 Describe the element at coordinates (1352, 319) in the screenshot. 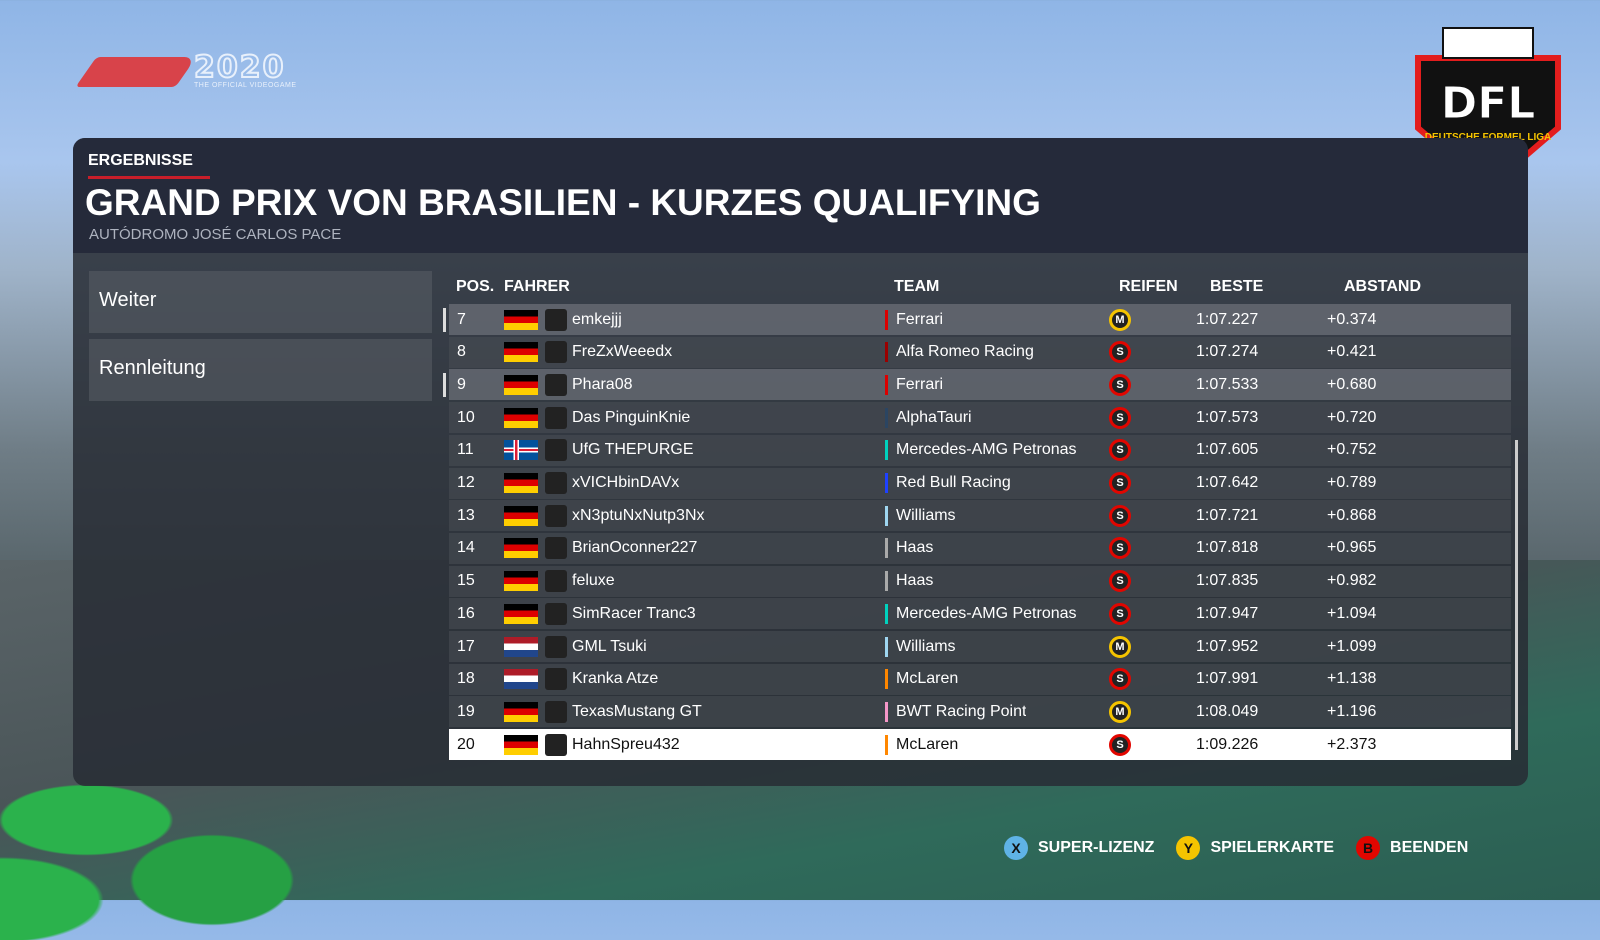

I see `gap: +0.374` at that location.